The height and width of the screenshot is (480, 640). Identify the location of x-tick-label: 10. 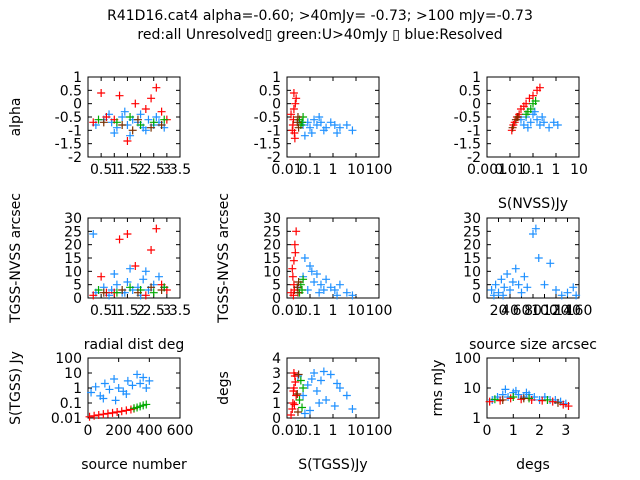
(356, 311).